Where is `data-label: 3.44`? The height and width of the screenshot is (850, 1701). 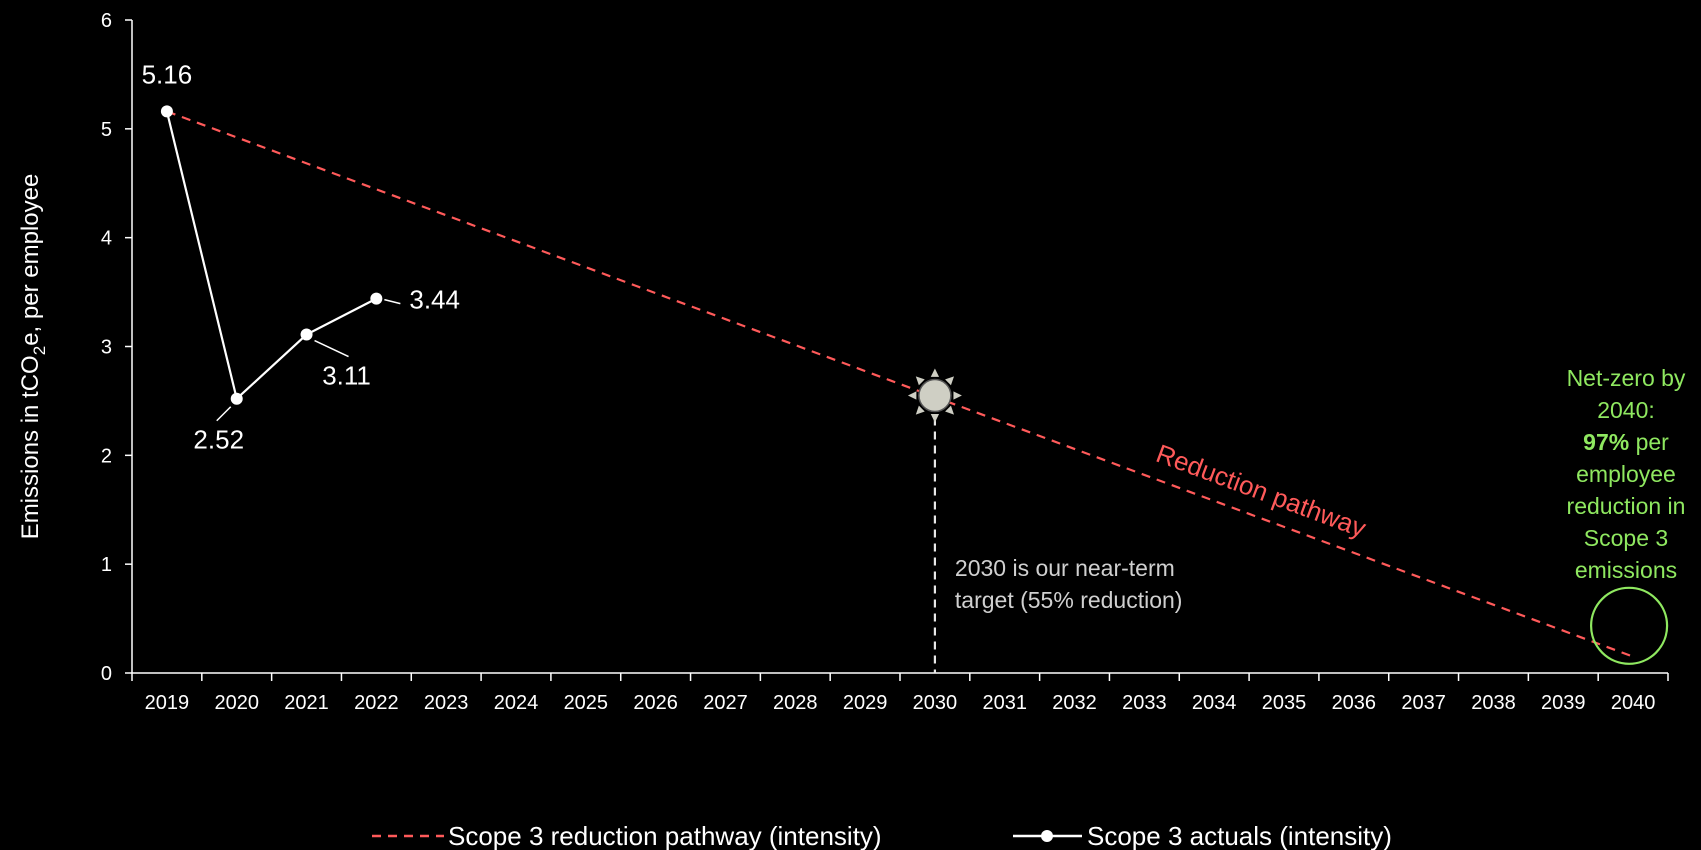
data-label: 3.44 is located at coordinates (434, 300).